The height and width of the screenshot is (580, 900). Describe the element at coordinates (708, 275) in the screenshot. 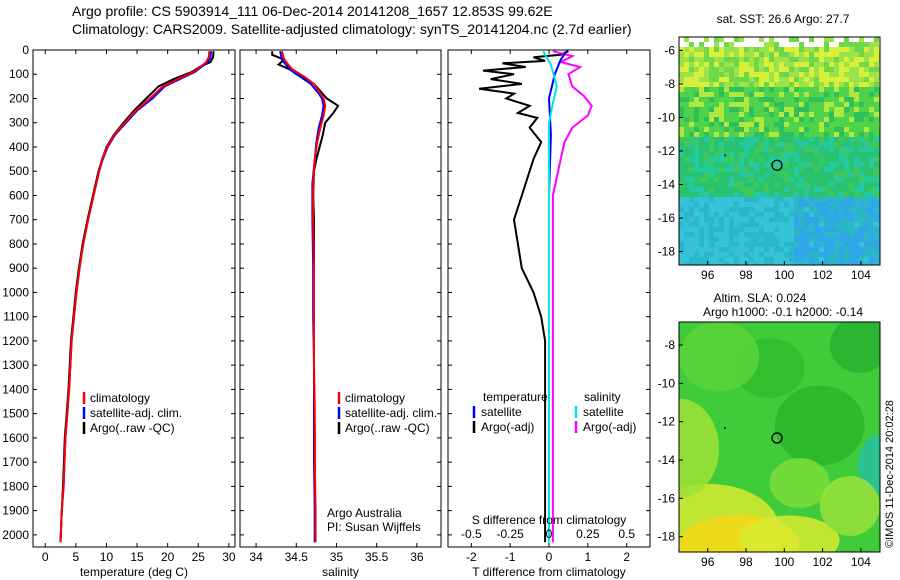

I see `x-tick-label: 96` at that location.